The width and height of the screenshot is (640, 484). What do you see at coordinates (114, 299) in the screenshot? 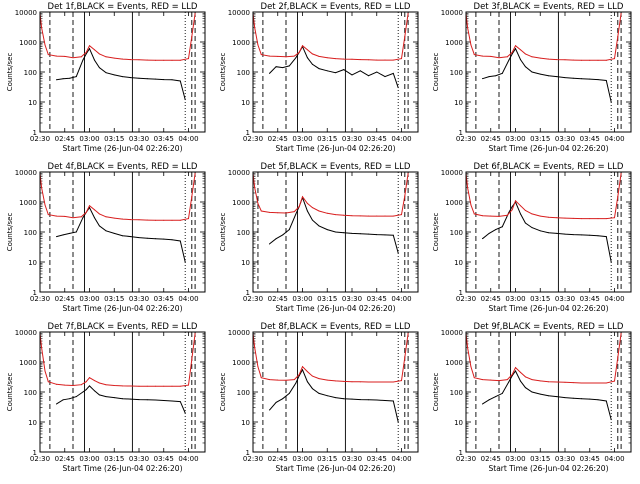
I see `x-tick-label: 03:15` at bounding box center [114, 299].